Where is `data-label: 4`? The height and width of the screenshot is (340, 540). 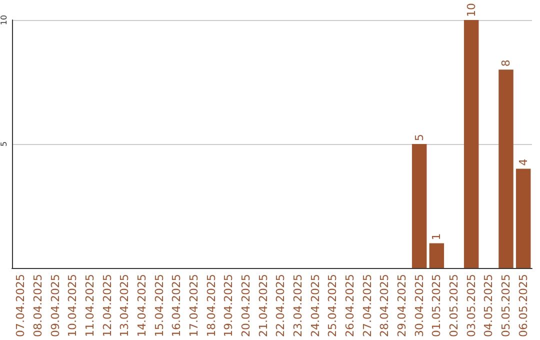
data-label: 4 is located at coordinates (523, 162).